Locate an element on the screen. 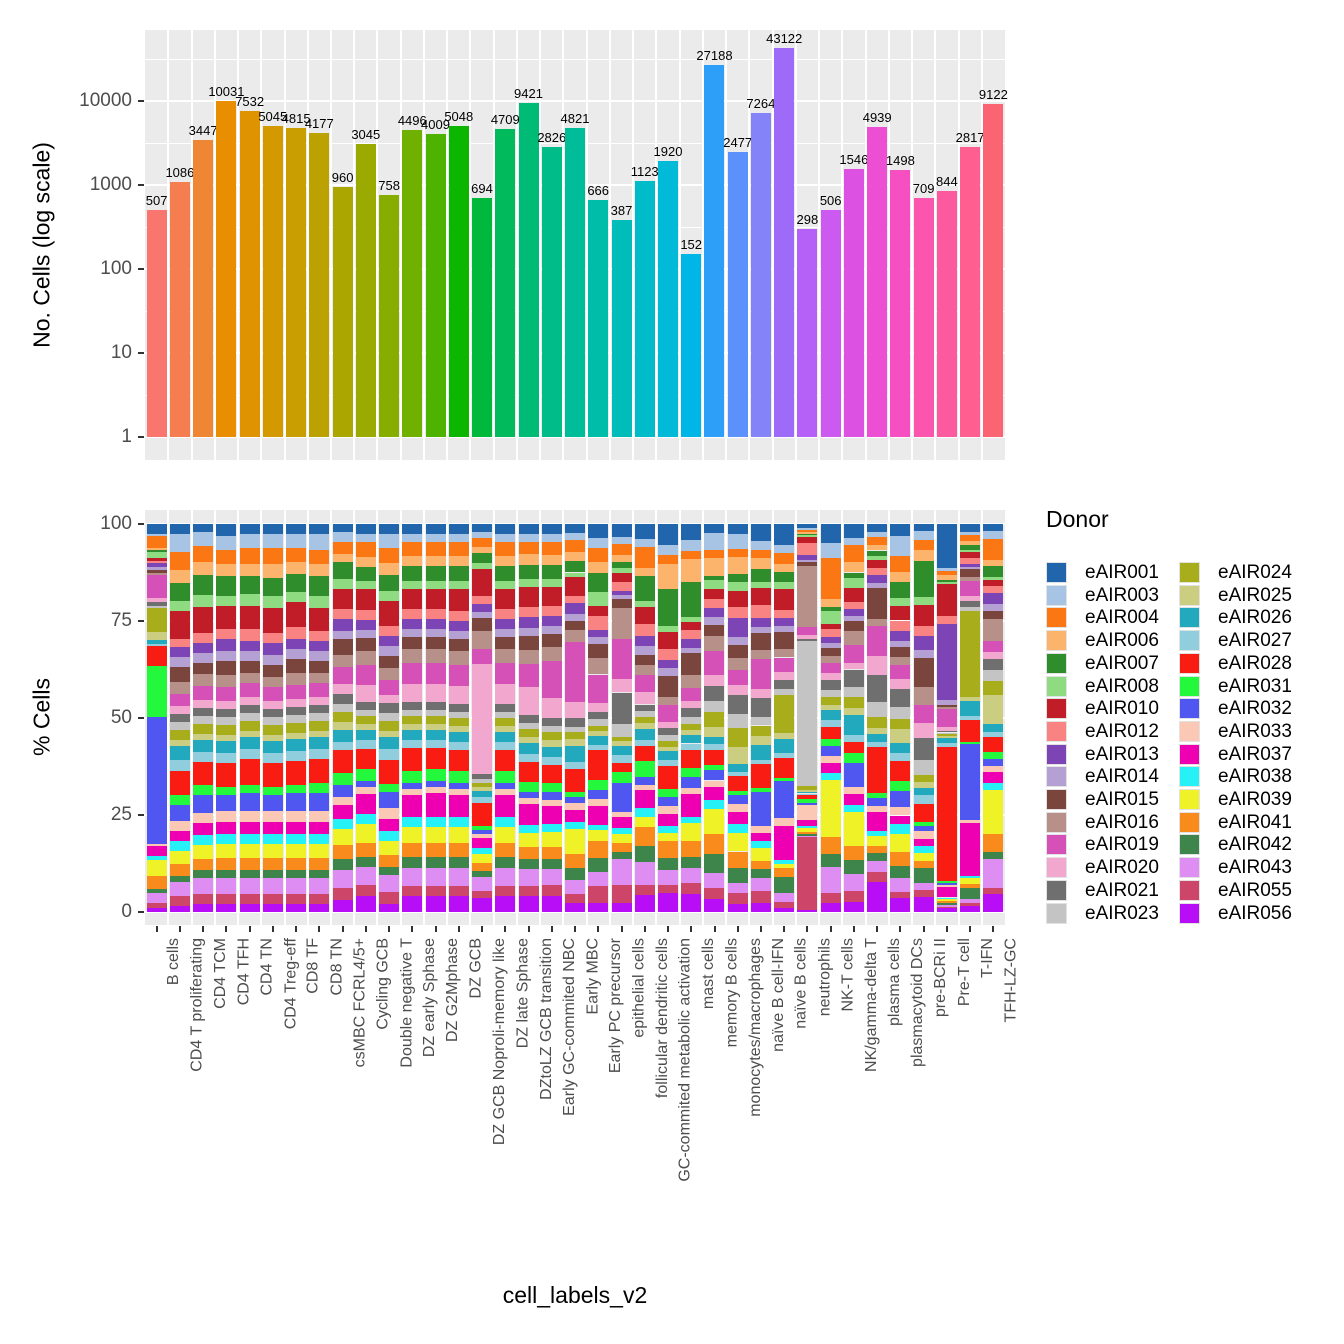 This screenshot has height=1344, width=1344. count-bar-CD8 TN is located at coordinates (319, 284).